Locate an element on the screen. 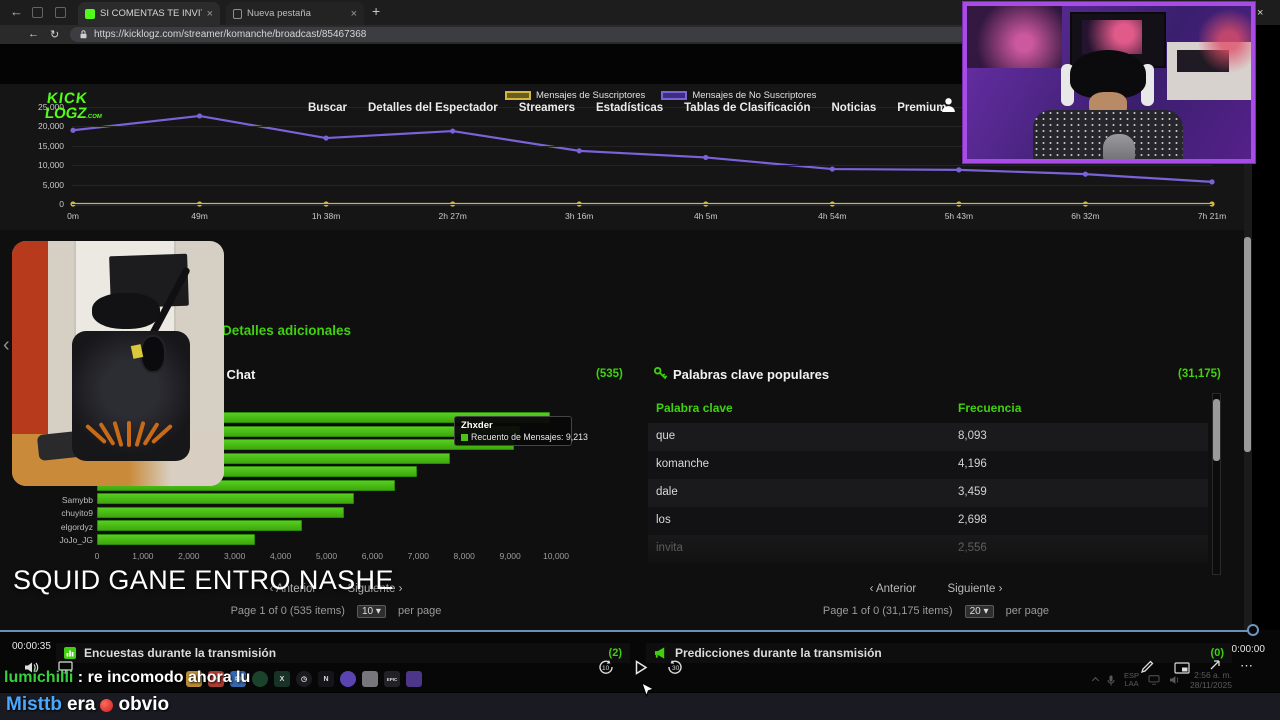 The height and width of the screenshot is (720, 1280). per-page-select: 10 ▾ is located at coordinates (371, 611).